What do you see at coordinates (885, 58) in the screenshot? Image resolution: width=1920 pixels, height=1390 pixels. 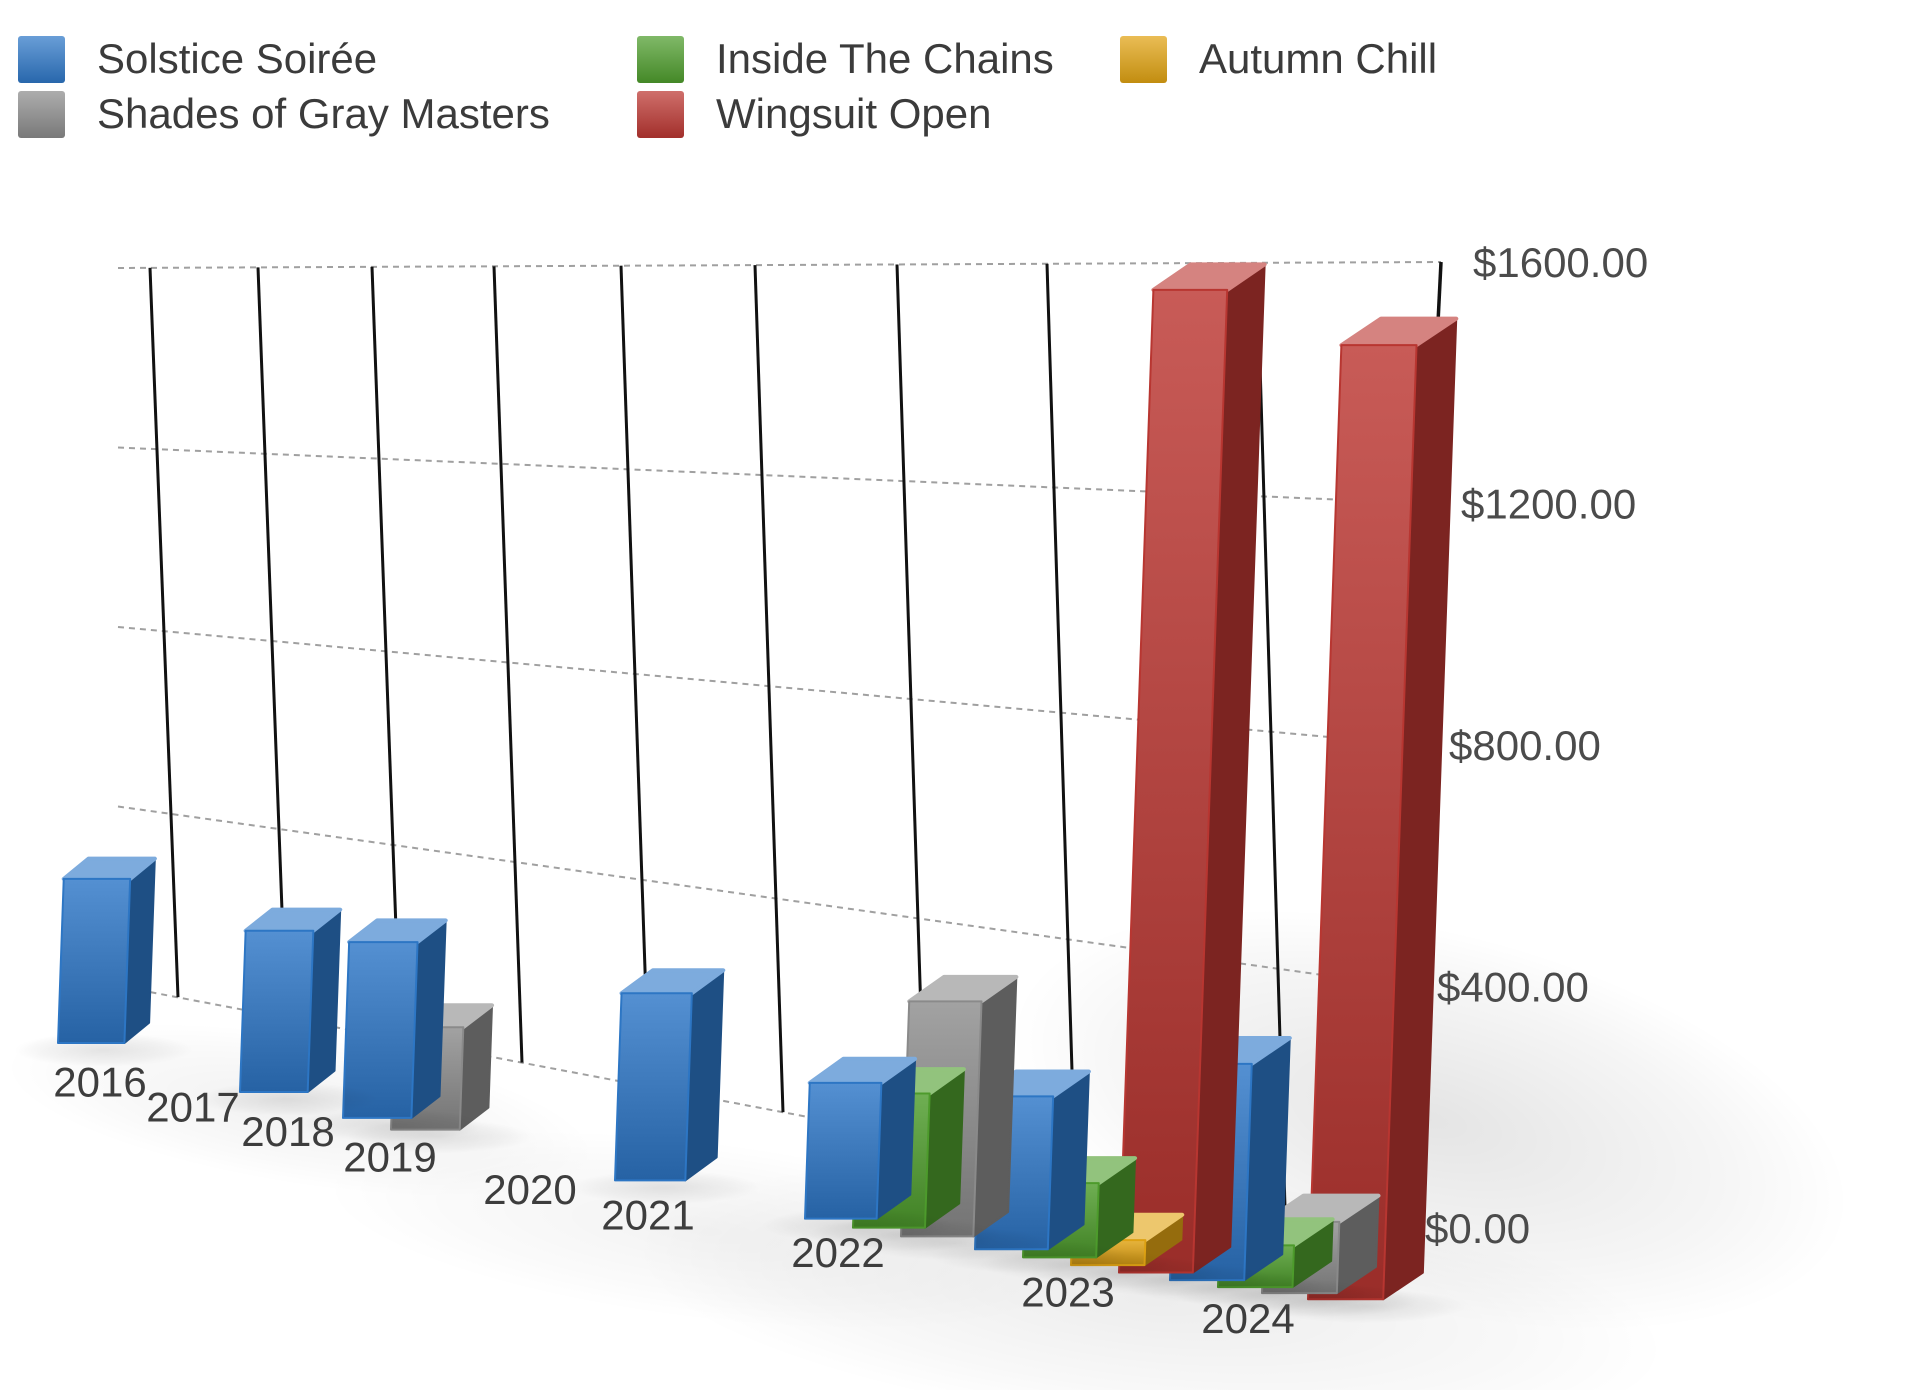 I see `legend-label: Inside The Chains` at bounding box center [885, 58].